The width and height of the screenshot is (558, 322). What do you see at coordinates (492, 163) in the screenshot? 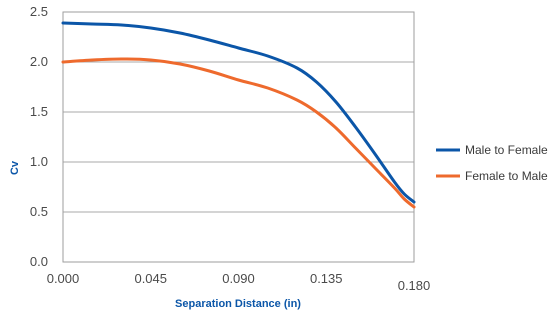
I see `legend: Male to Female Female to Male` at bounding box center [492, 163].